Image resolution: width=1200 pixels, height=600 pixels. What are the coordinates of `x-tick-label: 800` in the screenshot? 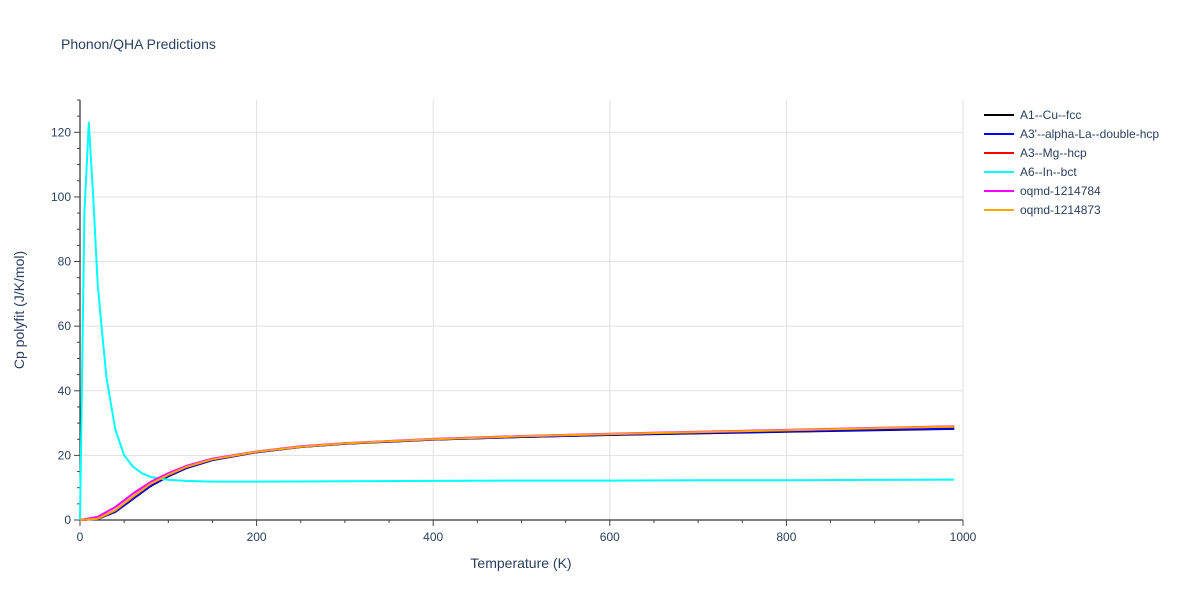 It's located at (786, 537).